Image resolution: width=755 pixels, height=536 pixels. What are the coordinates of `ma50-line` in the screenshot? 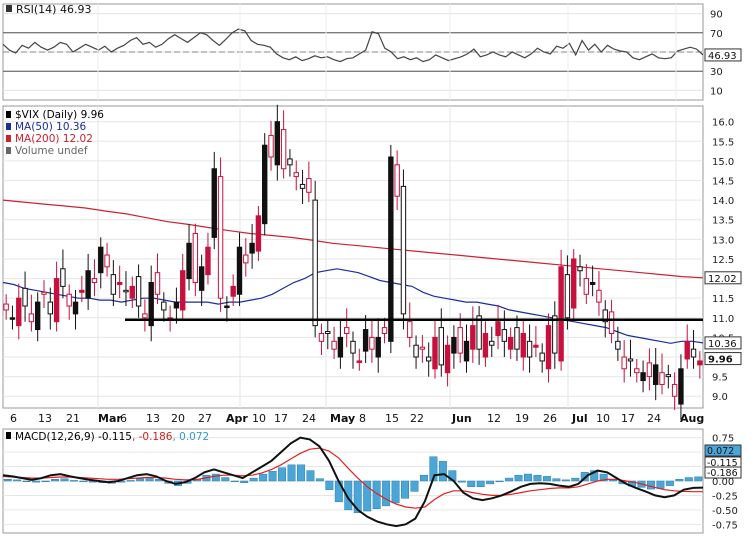 It's located at (353, 306).